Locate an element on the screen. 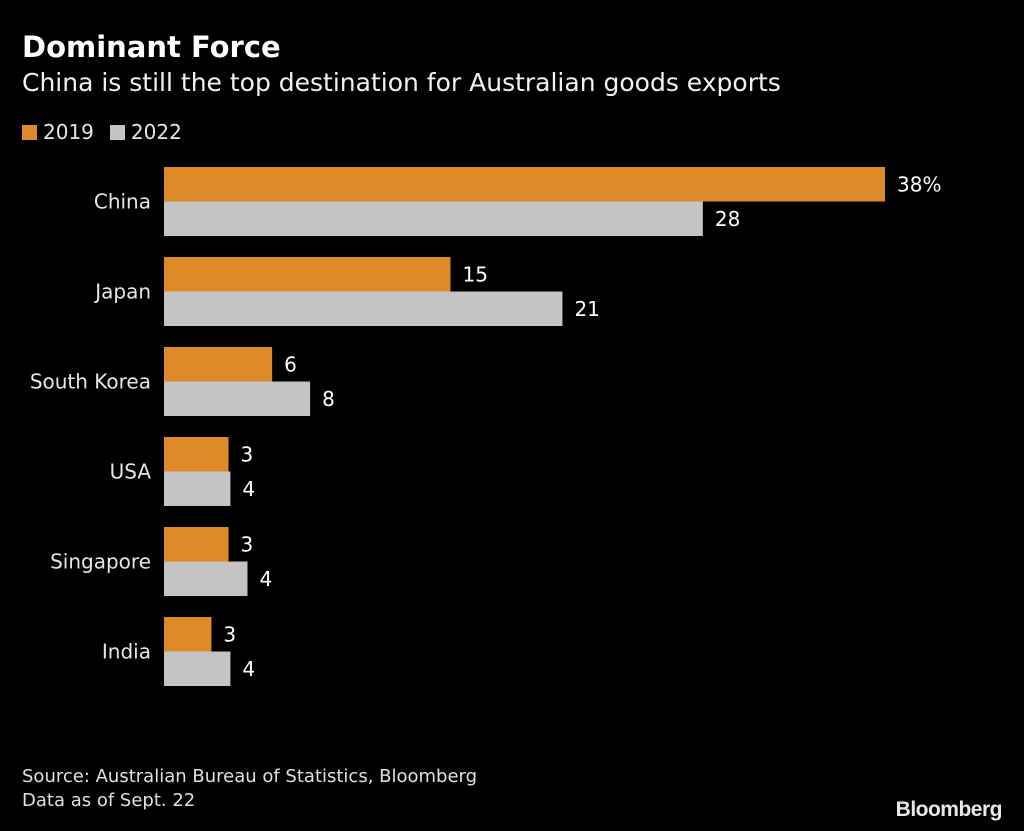  bloomberg-logo: Bloomberg is located at coordinates (949, 809).